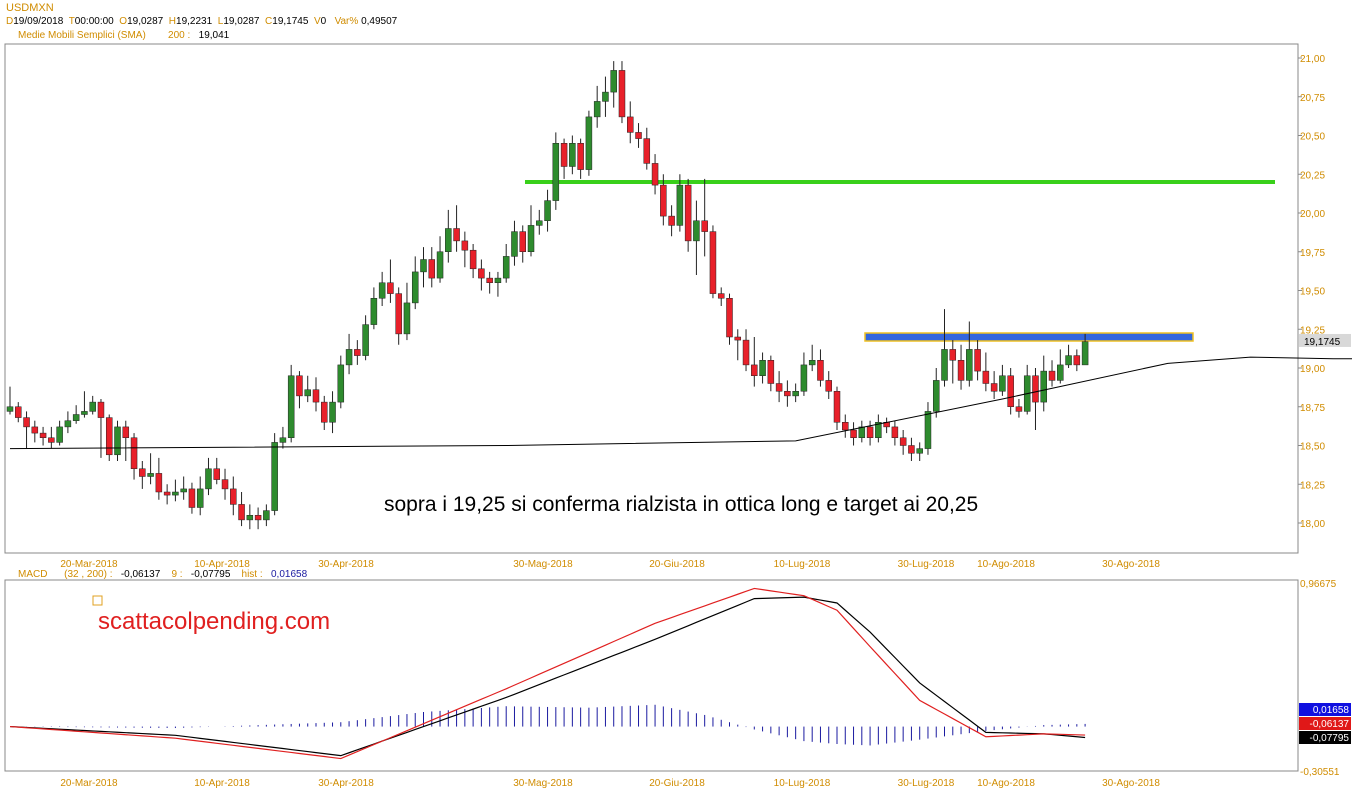 This screenshot has width=1352, height=800. What do you see at coordinates (1131, 783) in the screenshot?
I see `macd-date-tick-label: 30-Ago-2018` at bounding box center [1131, 783].